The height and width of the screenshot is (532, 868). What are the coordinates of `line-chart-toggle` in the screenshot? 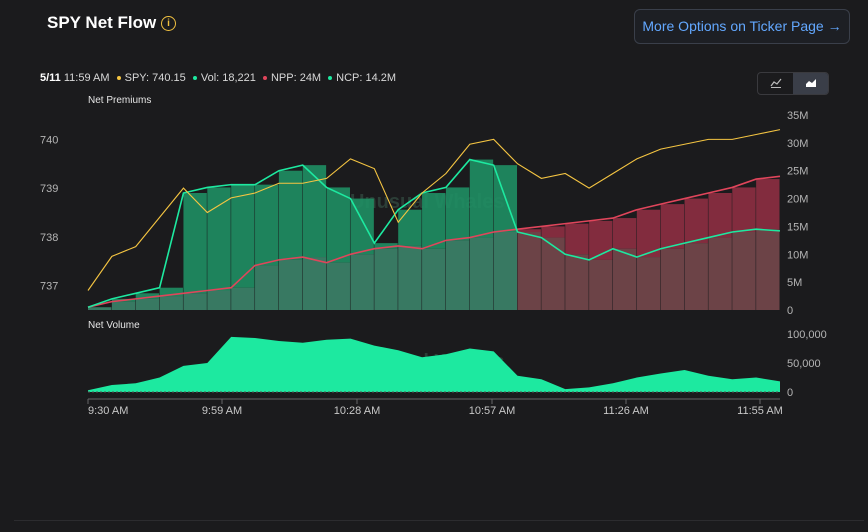 It's located at (775, 83).